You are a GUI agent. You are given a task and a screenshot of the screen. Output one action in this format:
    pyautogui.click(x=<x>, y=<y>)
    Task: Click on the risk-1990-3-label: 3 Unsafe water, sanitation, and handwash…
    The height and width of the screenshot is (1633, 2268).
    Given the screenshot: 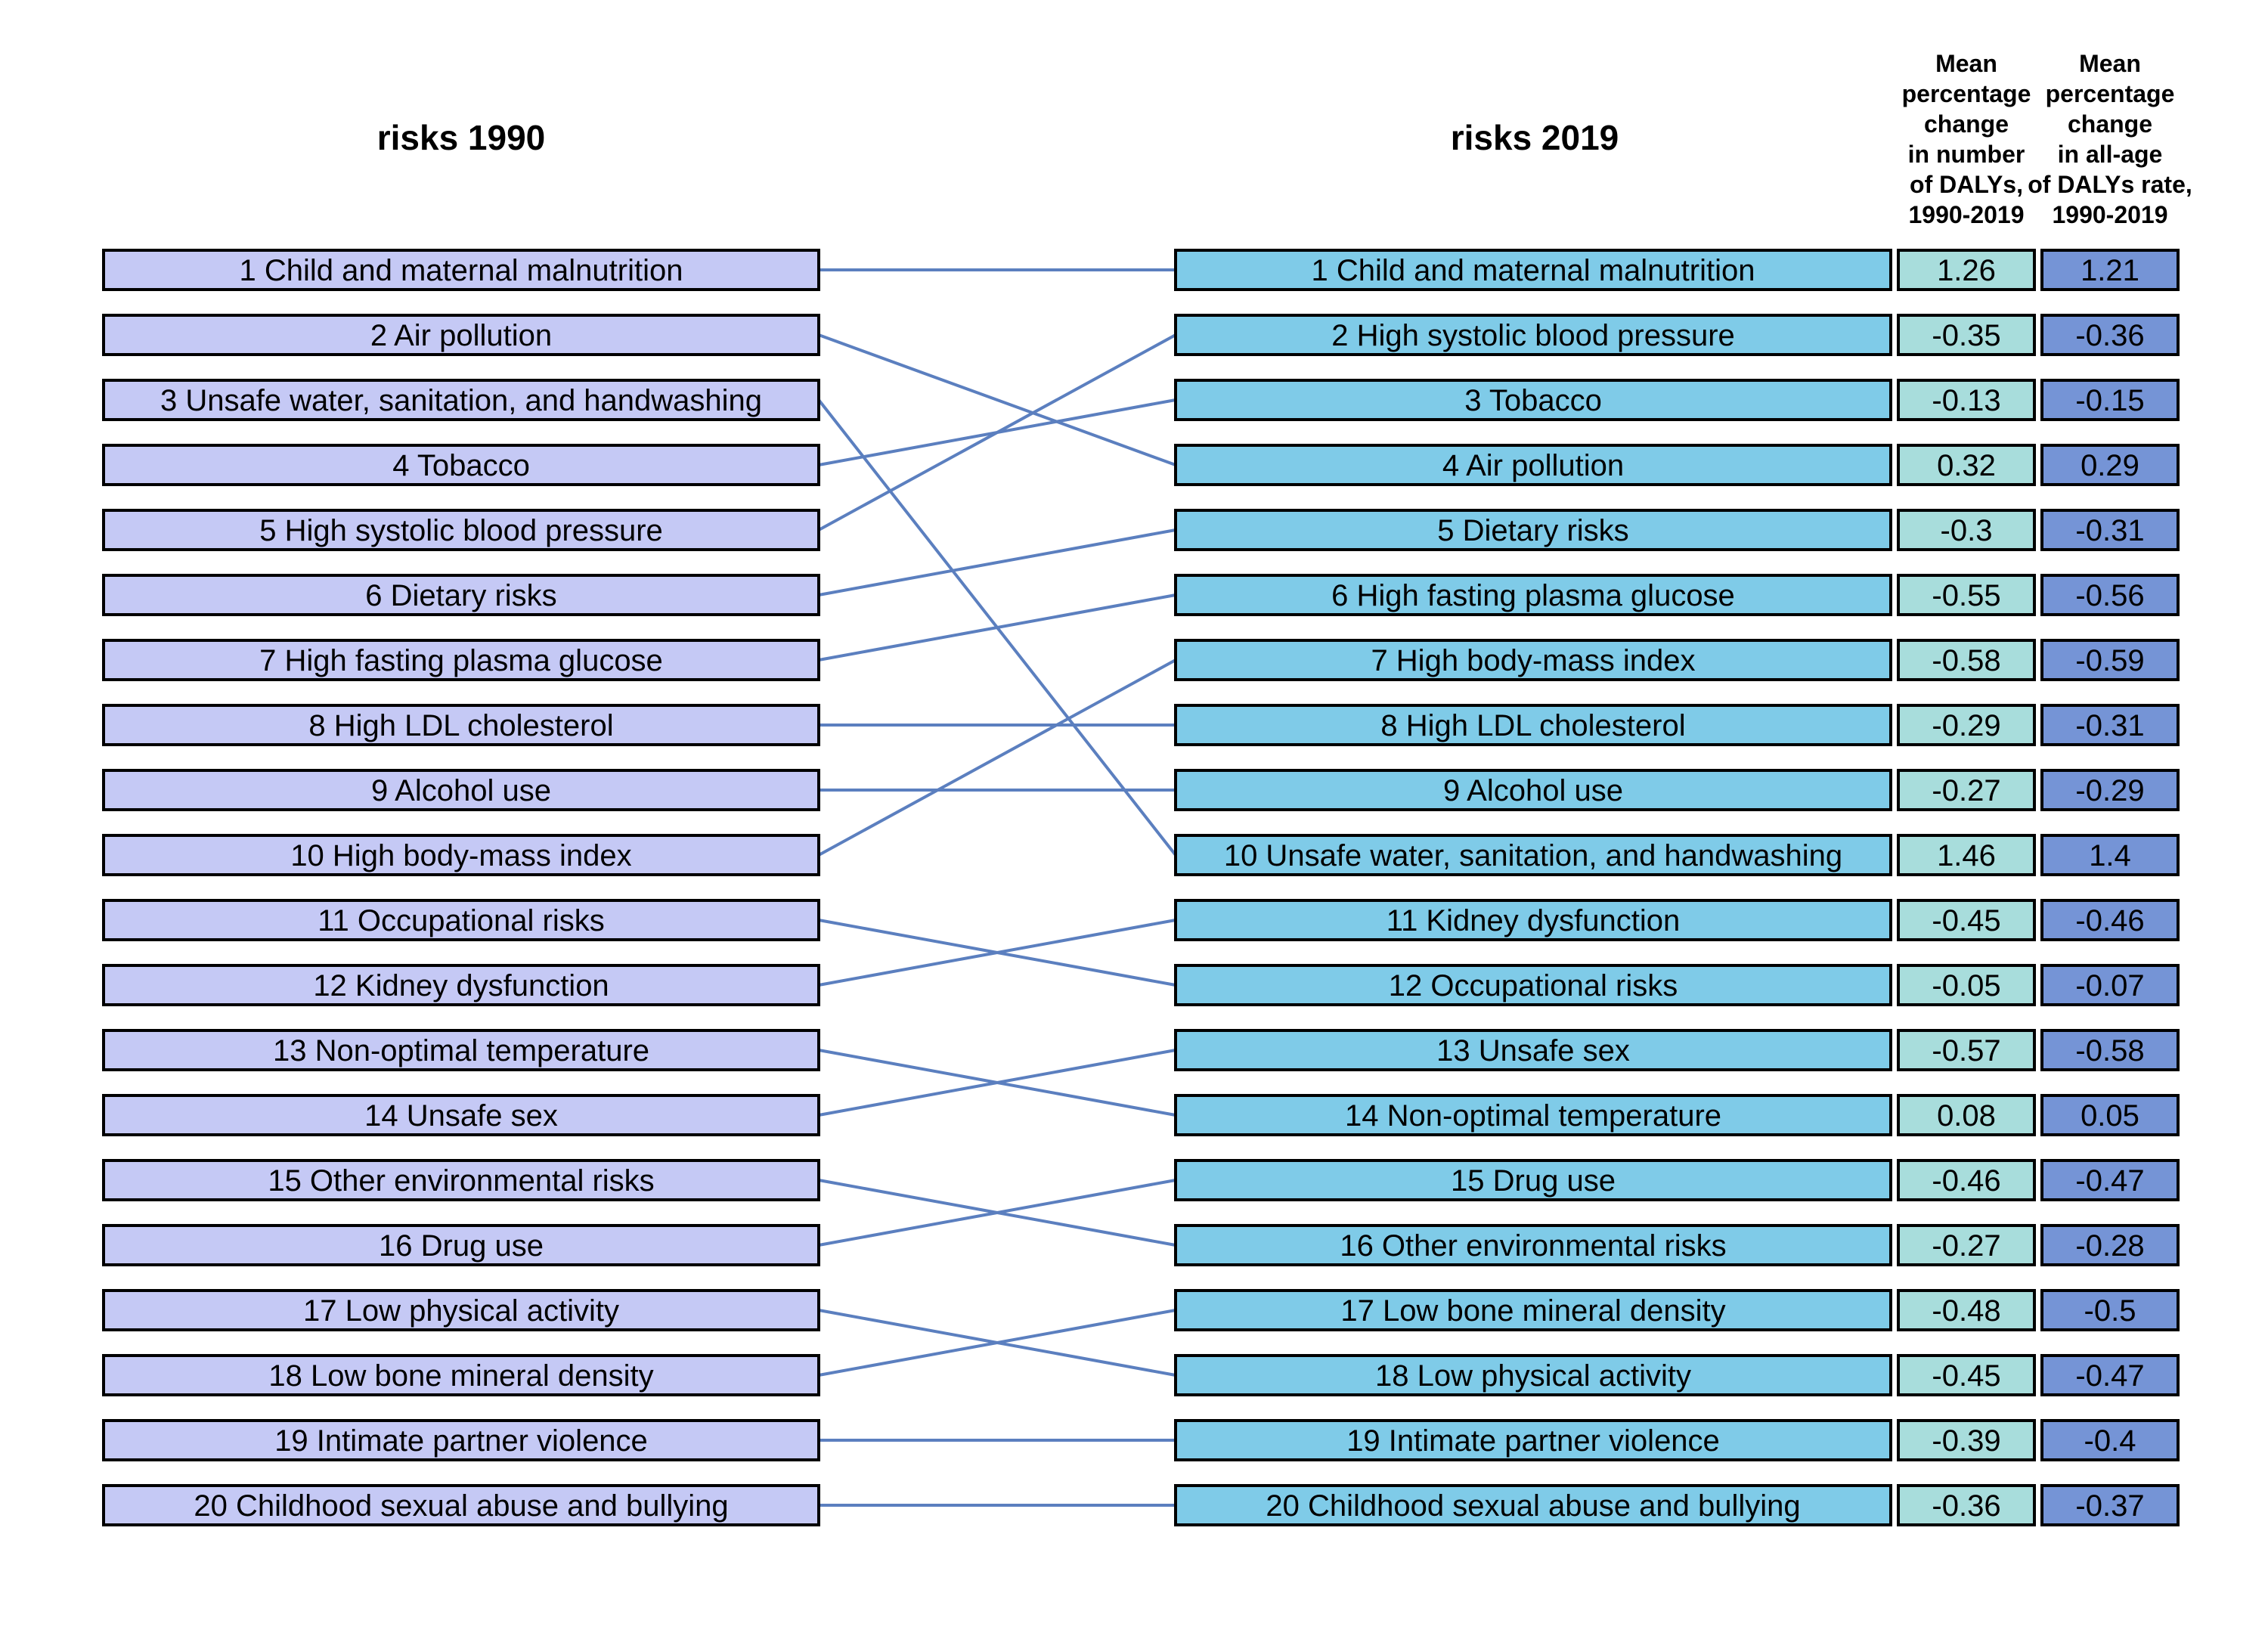 What is the action you would take?
    pyautogui.click(x=461, y=400)
    